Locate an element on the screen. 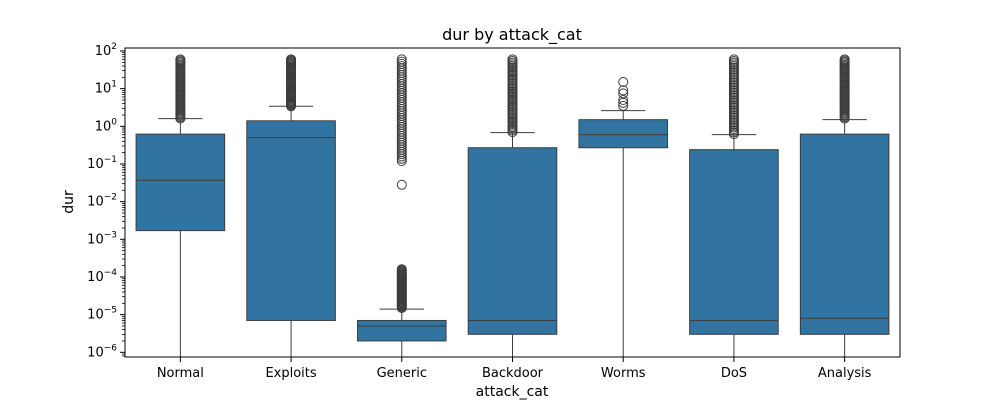 This screenshot has width=1000, height=400. x-tick-label: Exploits is located at coordinates (290, 373).